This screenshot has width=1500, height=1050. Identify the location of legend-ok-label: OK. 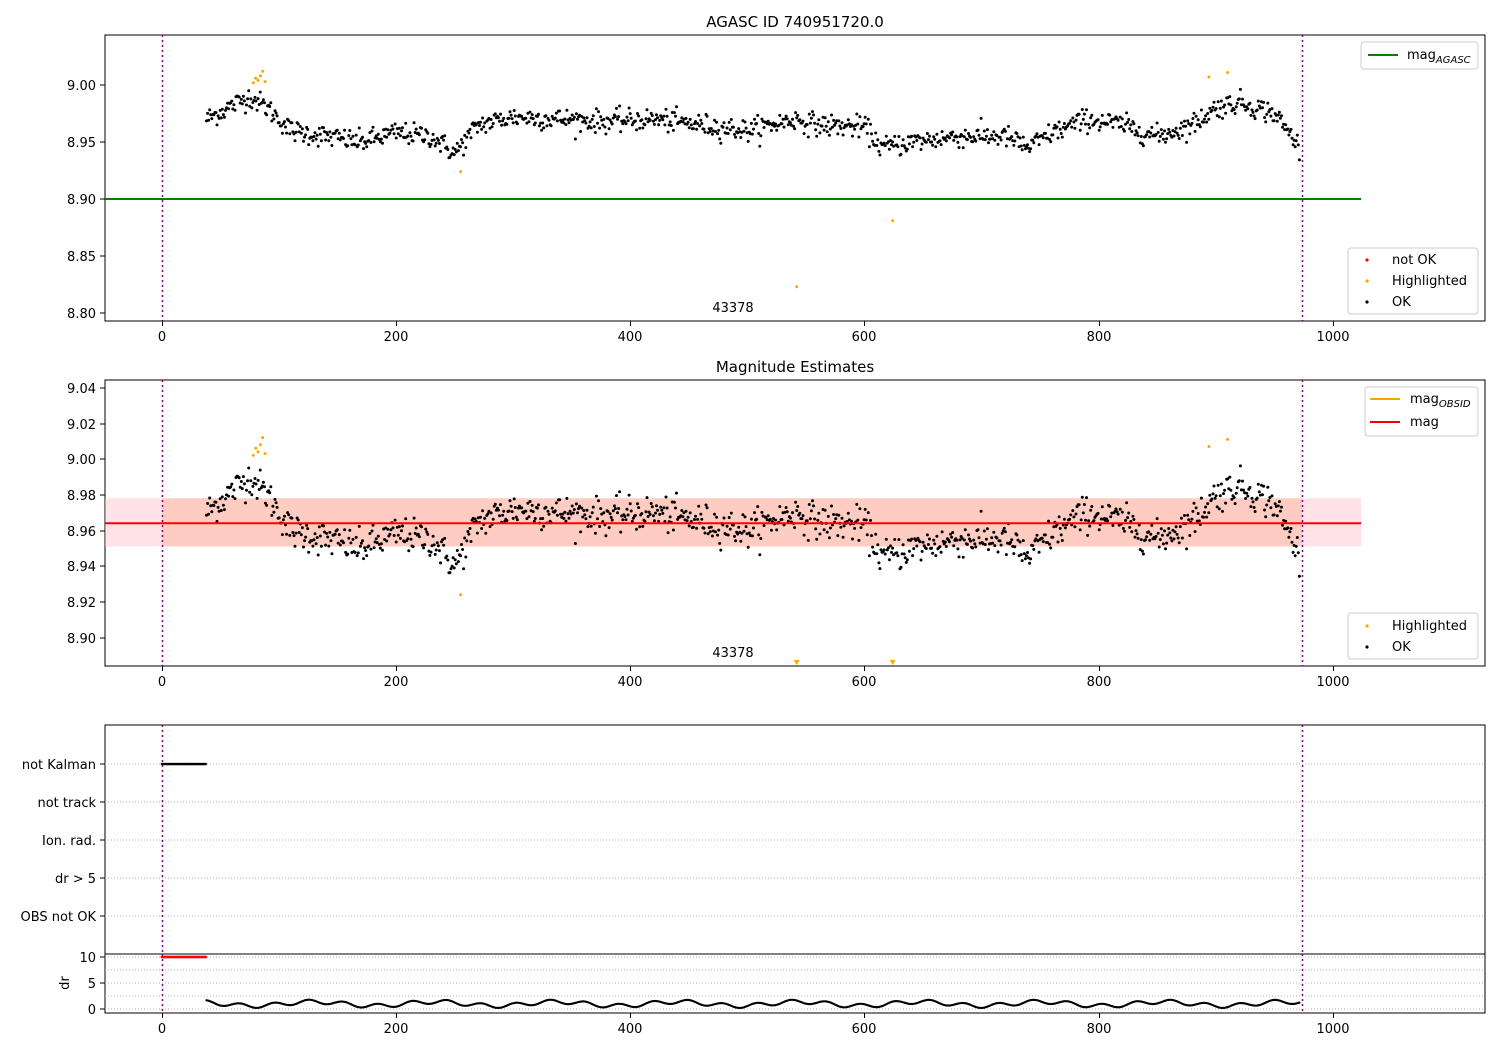
(1401, 647).